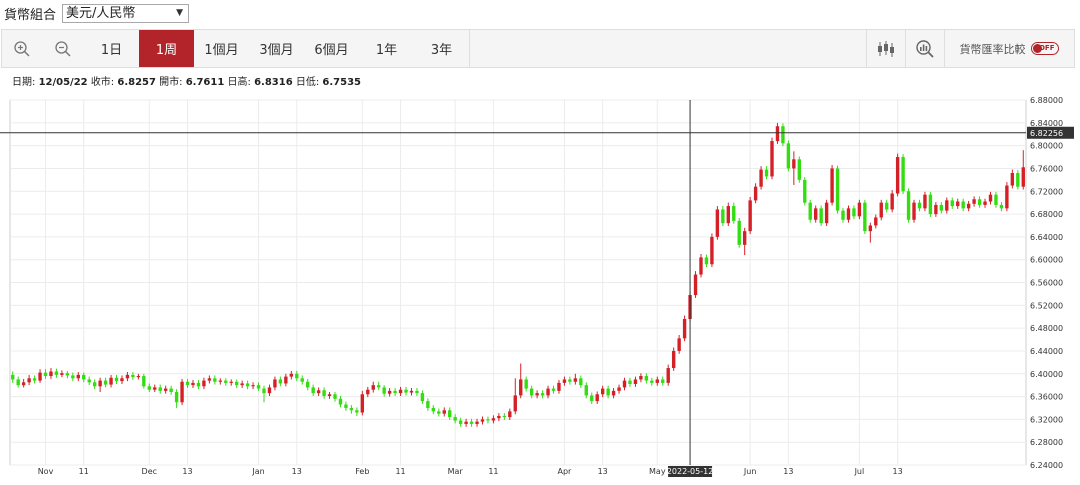 Image resolution: width=1080 pixels, height=485 pixels. What do you see at coordinates (750, 471) in the screenshot?
I see `x-tick-label: Jun` at bounding box center [750, 471].